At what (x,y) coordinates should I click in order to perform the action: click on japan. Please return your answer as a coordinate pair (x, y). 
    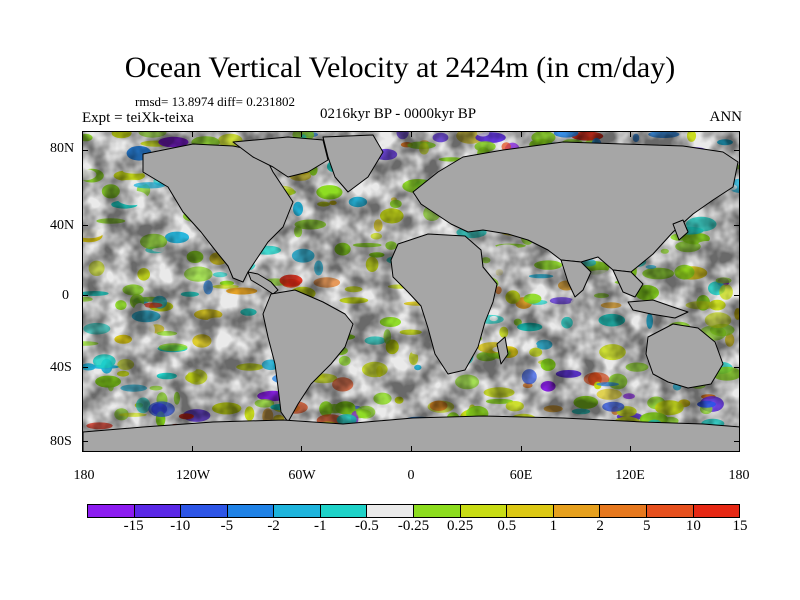
    Looking at the image, I should click on (680, 230).